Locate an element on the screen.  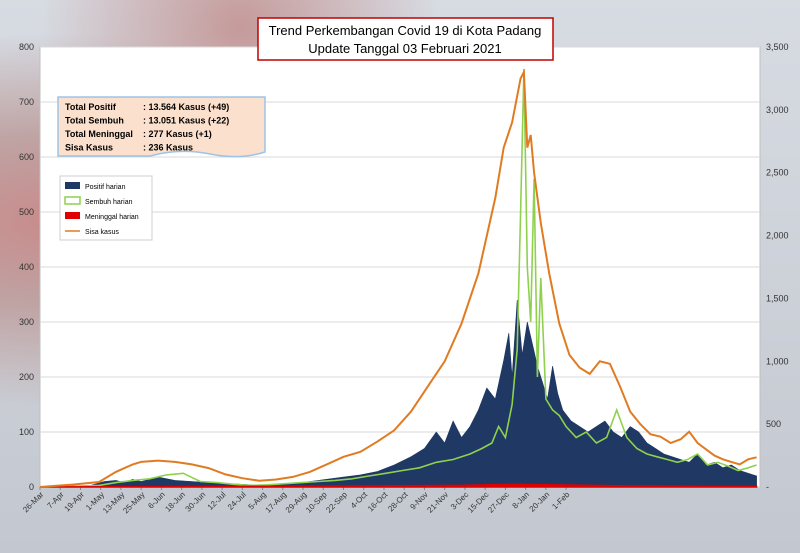
y-left-tick-label: 300 is located at coordinates (26, 322).